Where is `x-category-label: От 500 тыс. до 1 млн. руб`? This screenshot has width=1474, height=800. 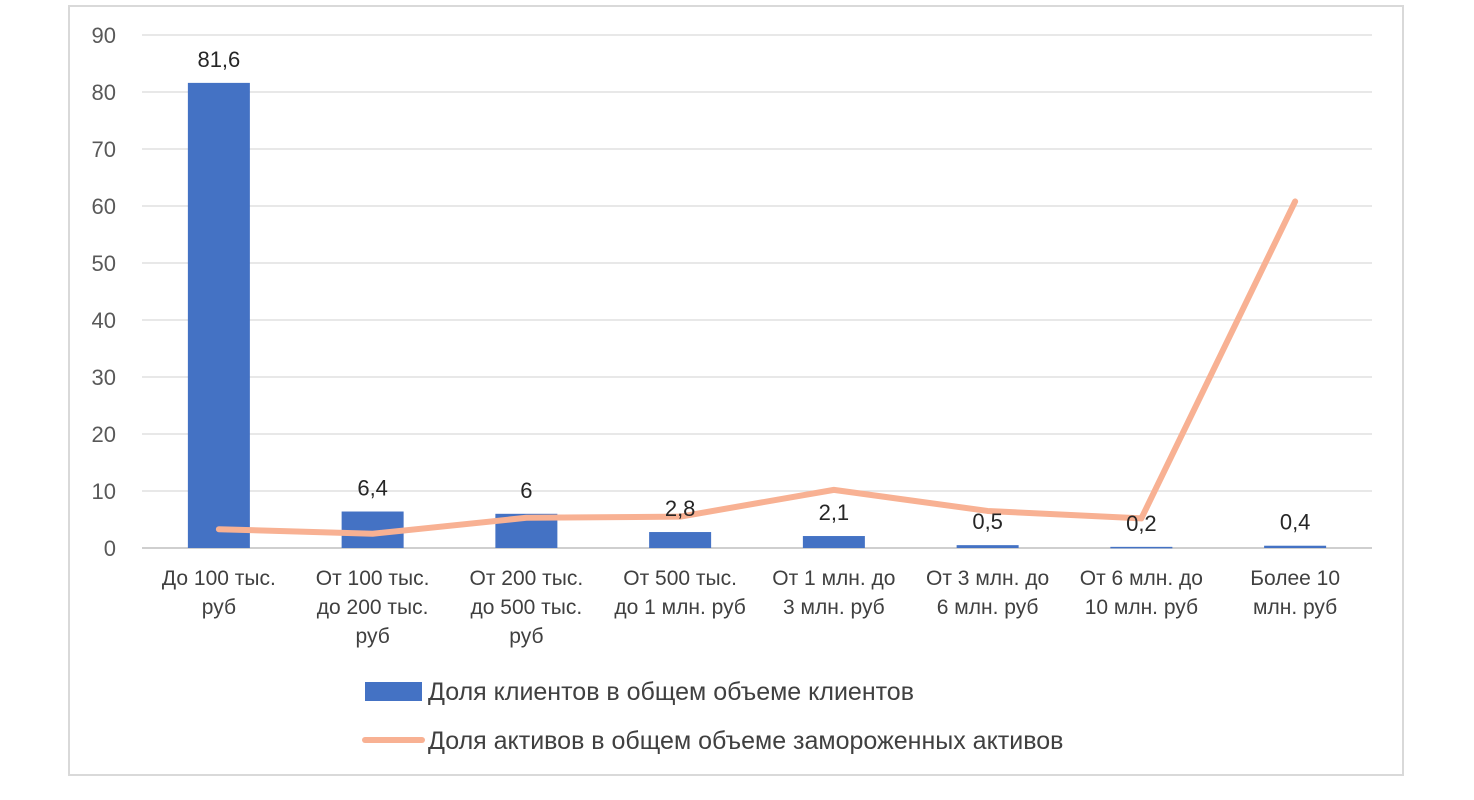 x-category-label: От 500 тыс. до 1 млн. руб is located at coordinates (679, 593).